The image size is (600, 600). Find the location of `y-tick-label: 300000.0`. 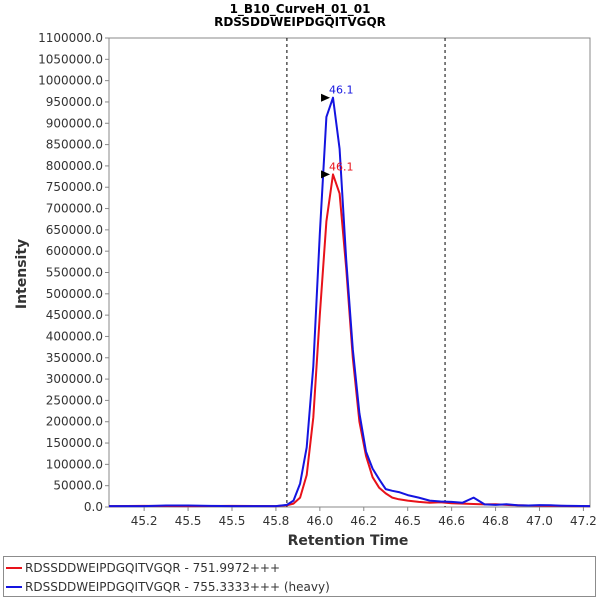

y-tick-label: 300000.0 is located at coordinates (74, 379).